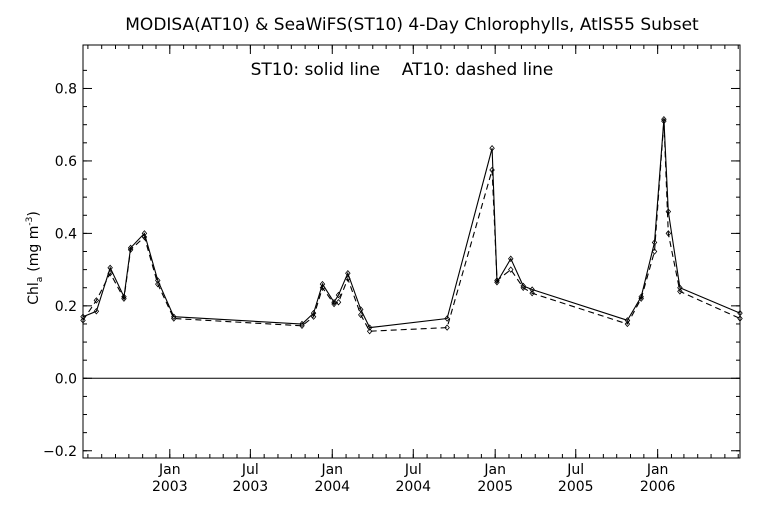 This screenshot has height=512, width=768. What do you see at coordinates (40, 280) in the screenshot?
I see `y-axis-label-subscript: a` at bounding box center [40, 280].